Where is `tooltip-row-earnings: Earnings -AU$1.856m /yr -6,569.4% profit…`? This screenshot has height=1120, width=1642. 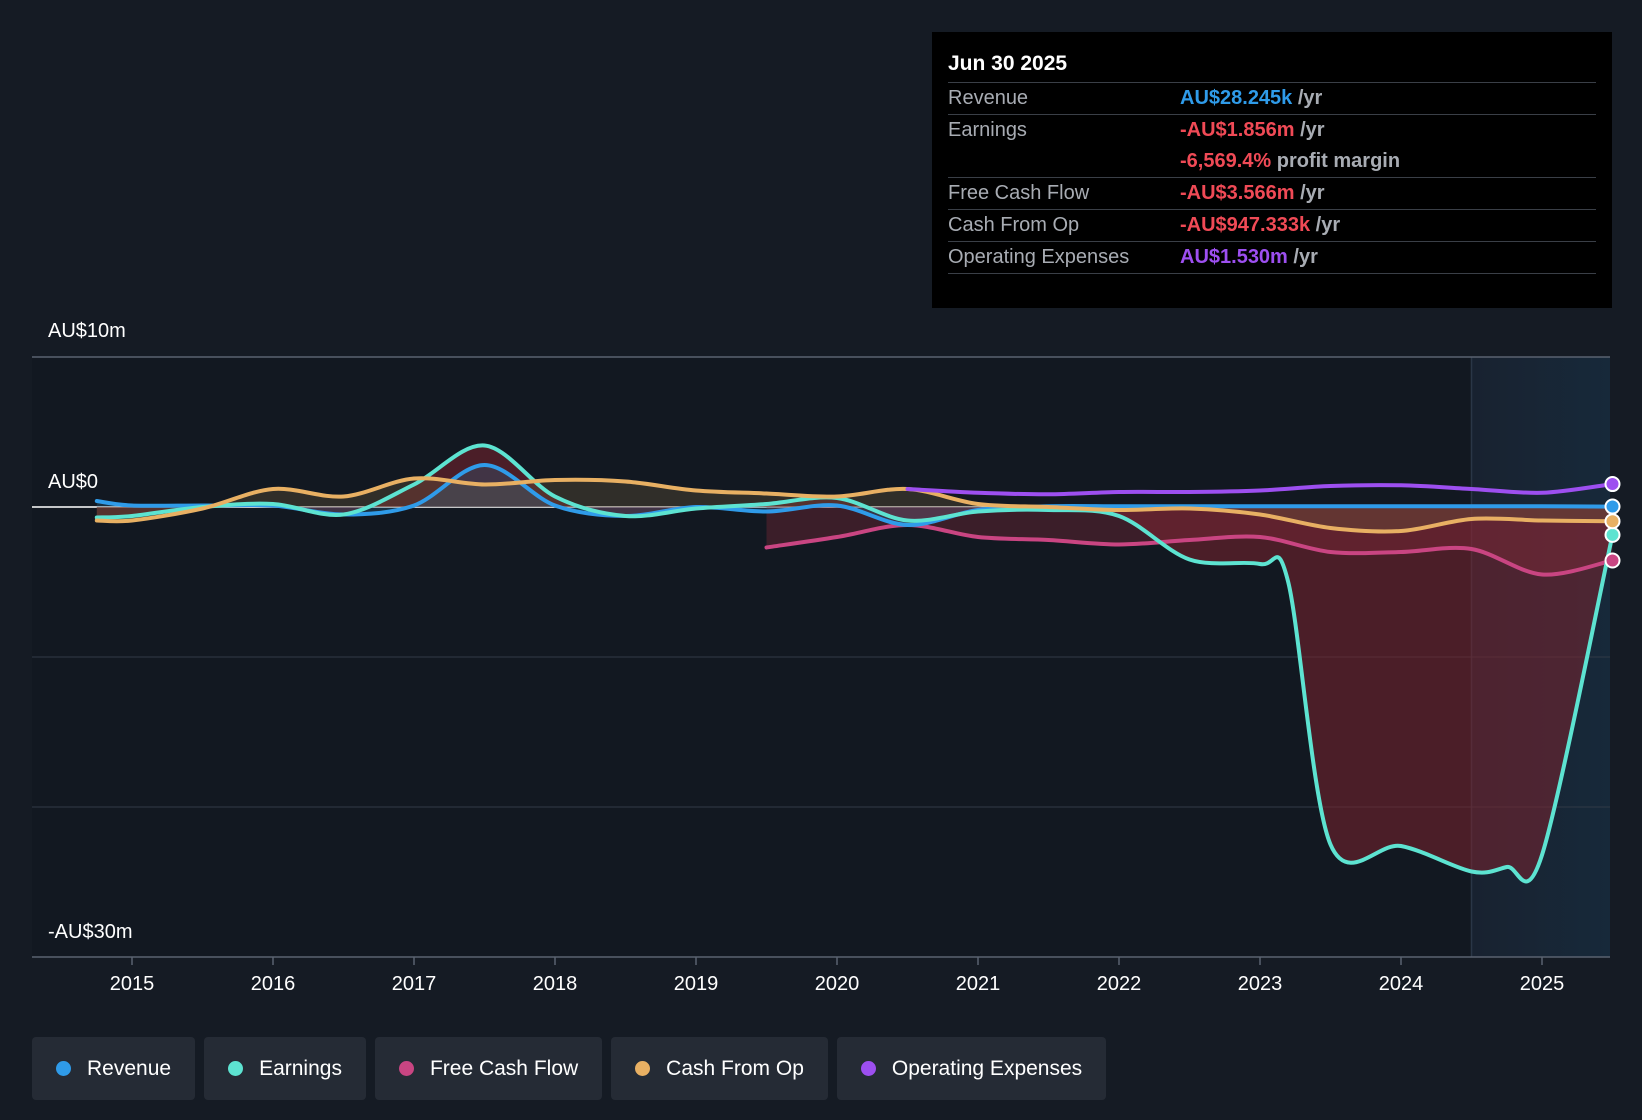
tooltip-row-earnings: Earnings -AU$1.856m /yr -6,569.4% profit… is located at coordinates (1272, 145).